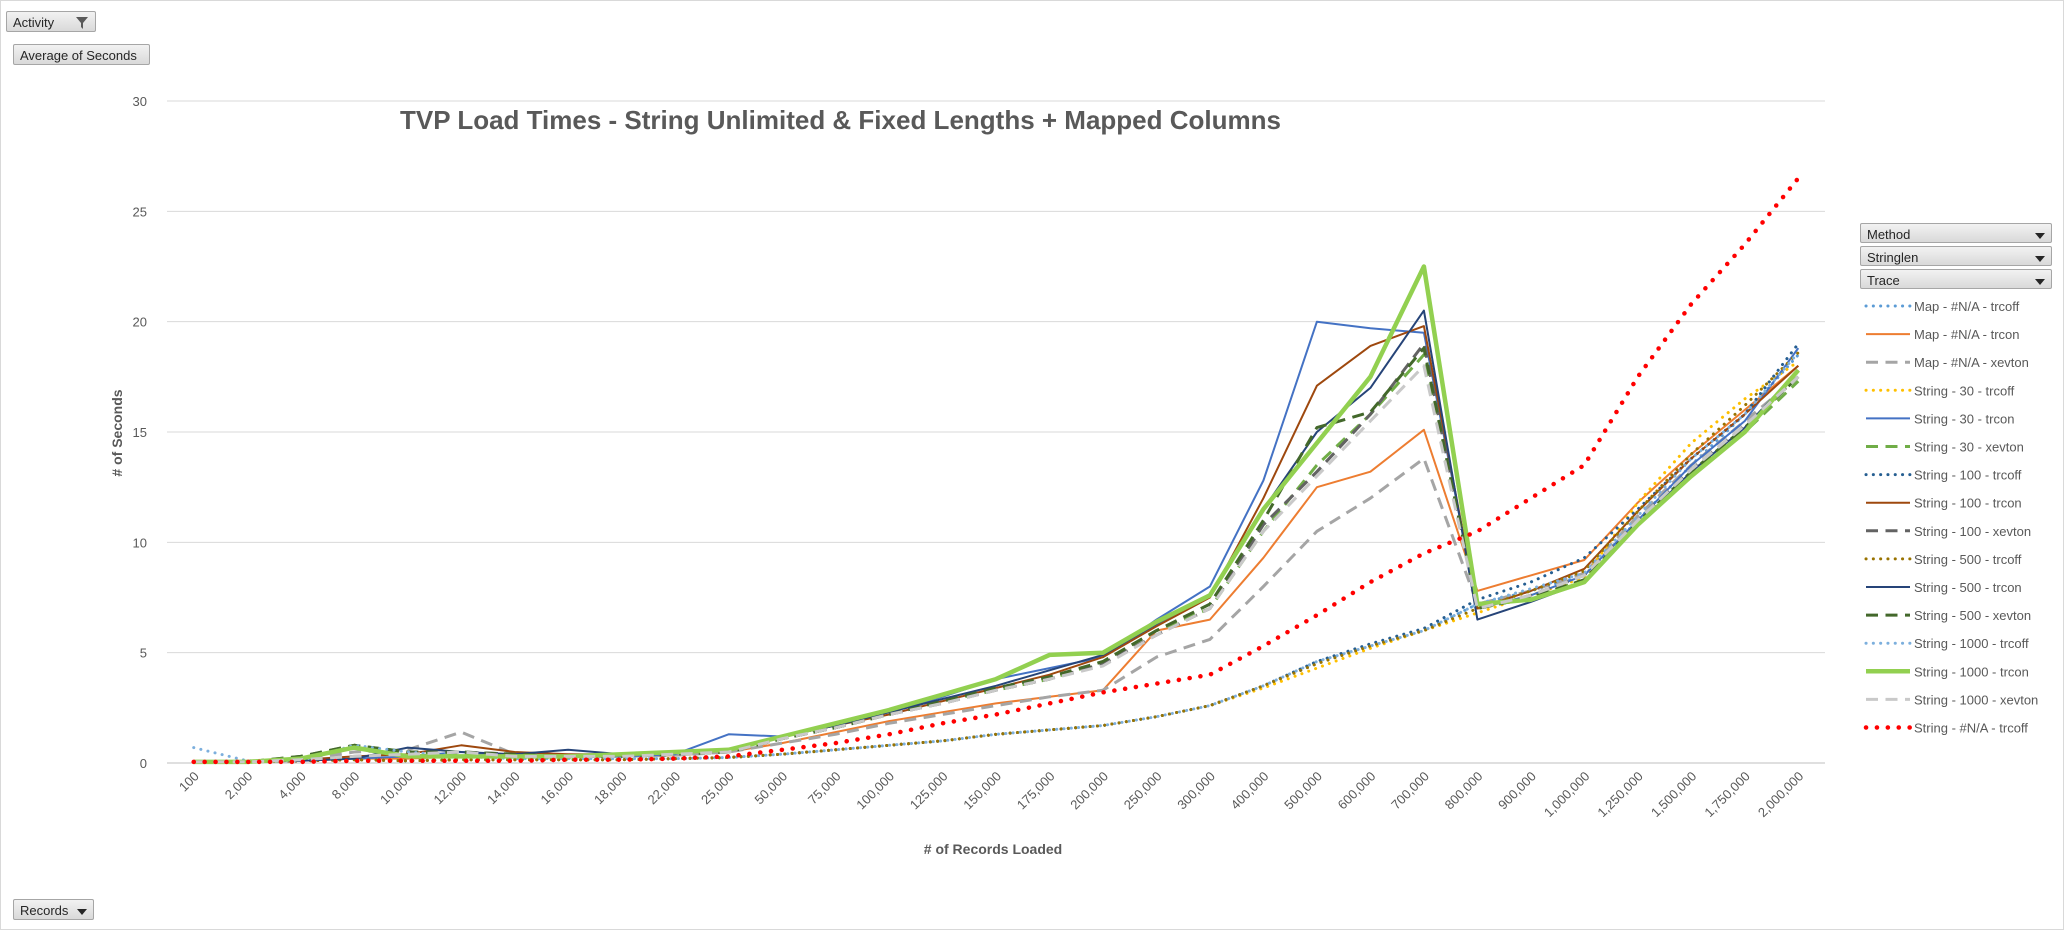  Describe the element at coordinates (1964, 390) in the screenshot. I see `legend-entry-label: String - 30 - trcoff` at that location.